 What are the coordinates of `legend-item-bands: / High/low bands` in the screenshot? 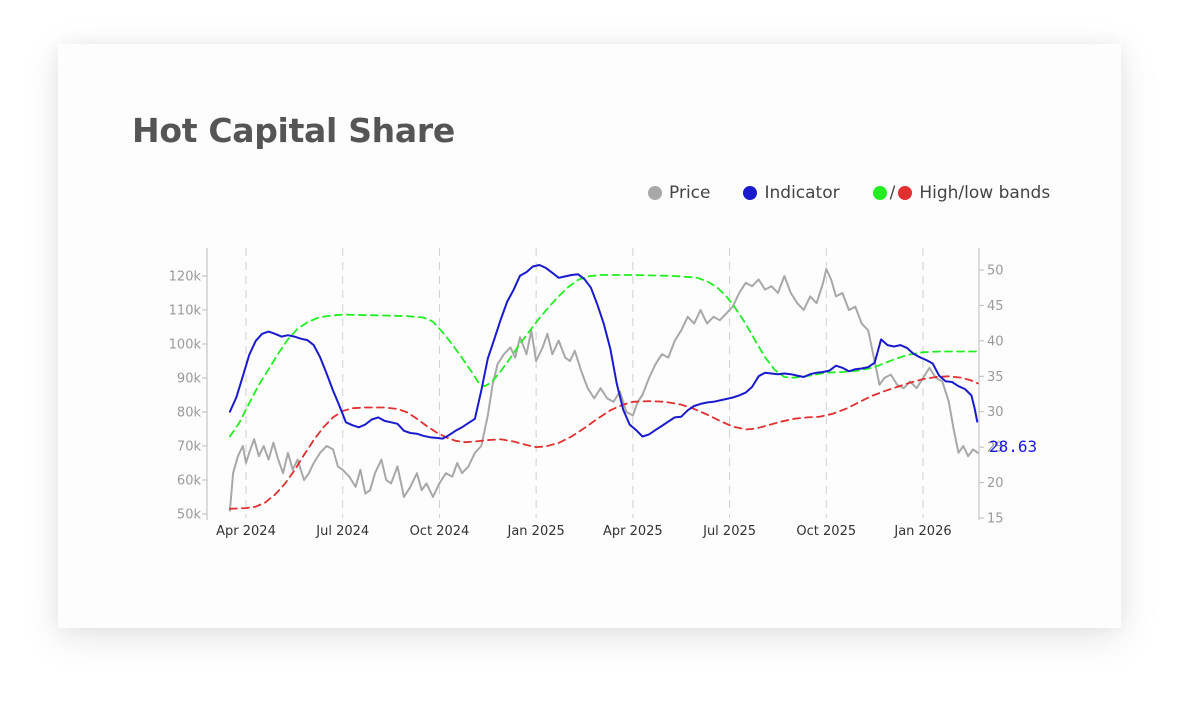 It's located at (961, 193).